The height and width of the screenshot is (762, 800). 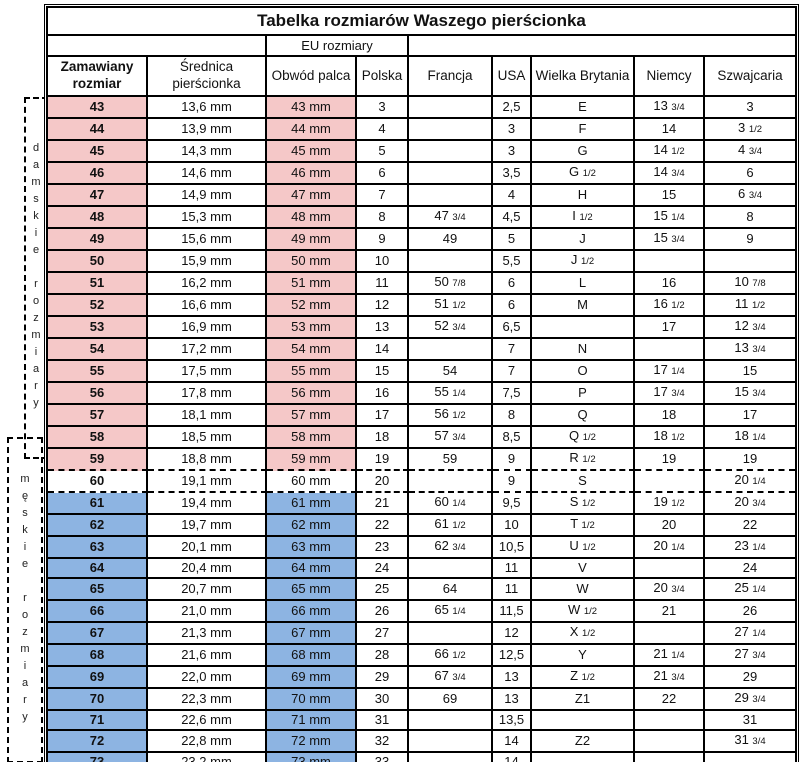 I want to click on cell-polska: 6, so click(x=383, y=174).